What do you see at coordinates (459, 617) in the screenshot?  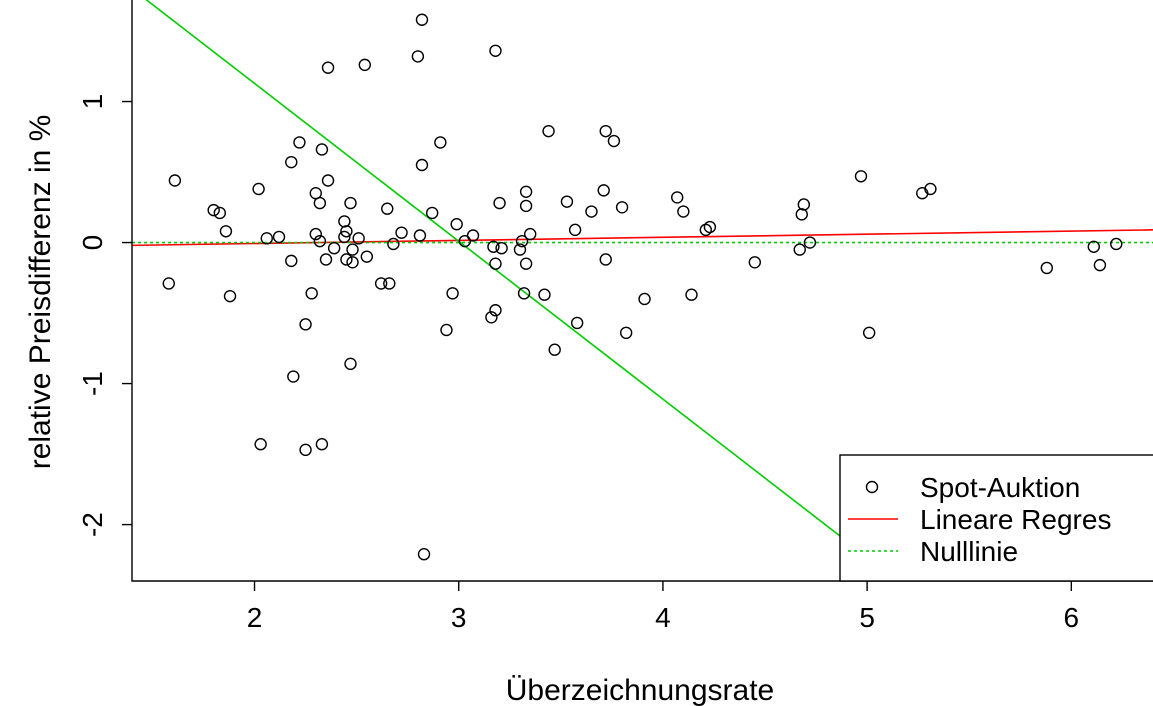 I see `x-tick-label: 3` at bounding box center [459, 617].